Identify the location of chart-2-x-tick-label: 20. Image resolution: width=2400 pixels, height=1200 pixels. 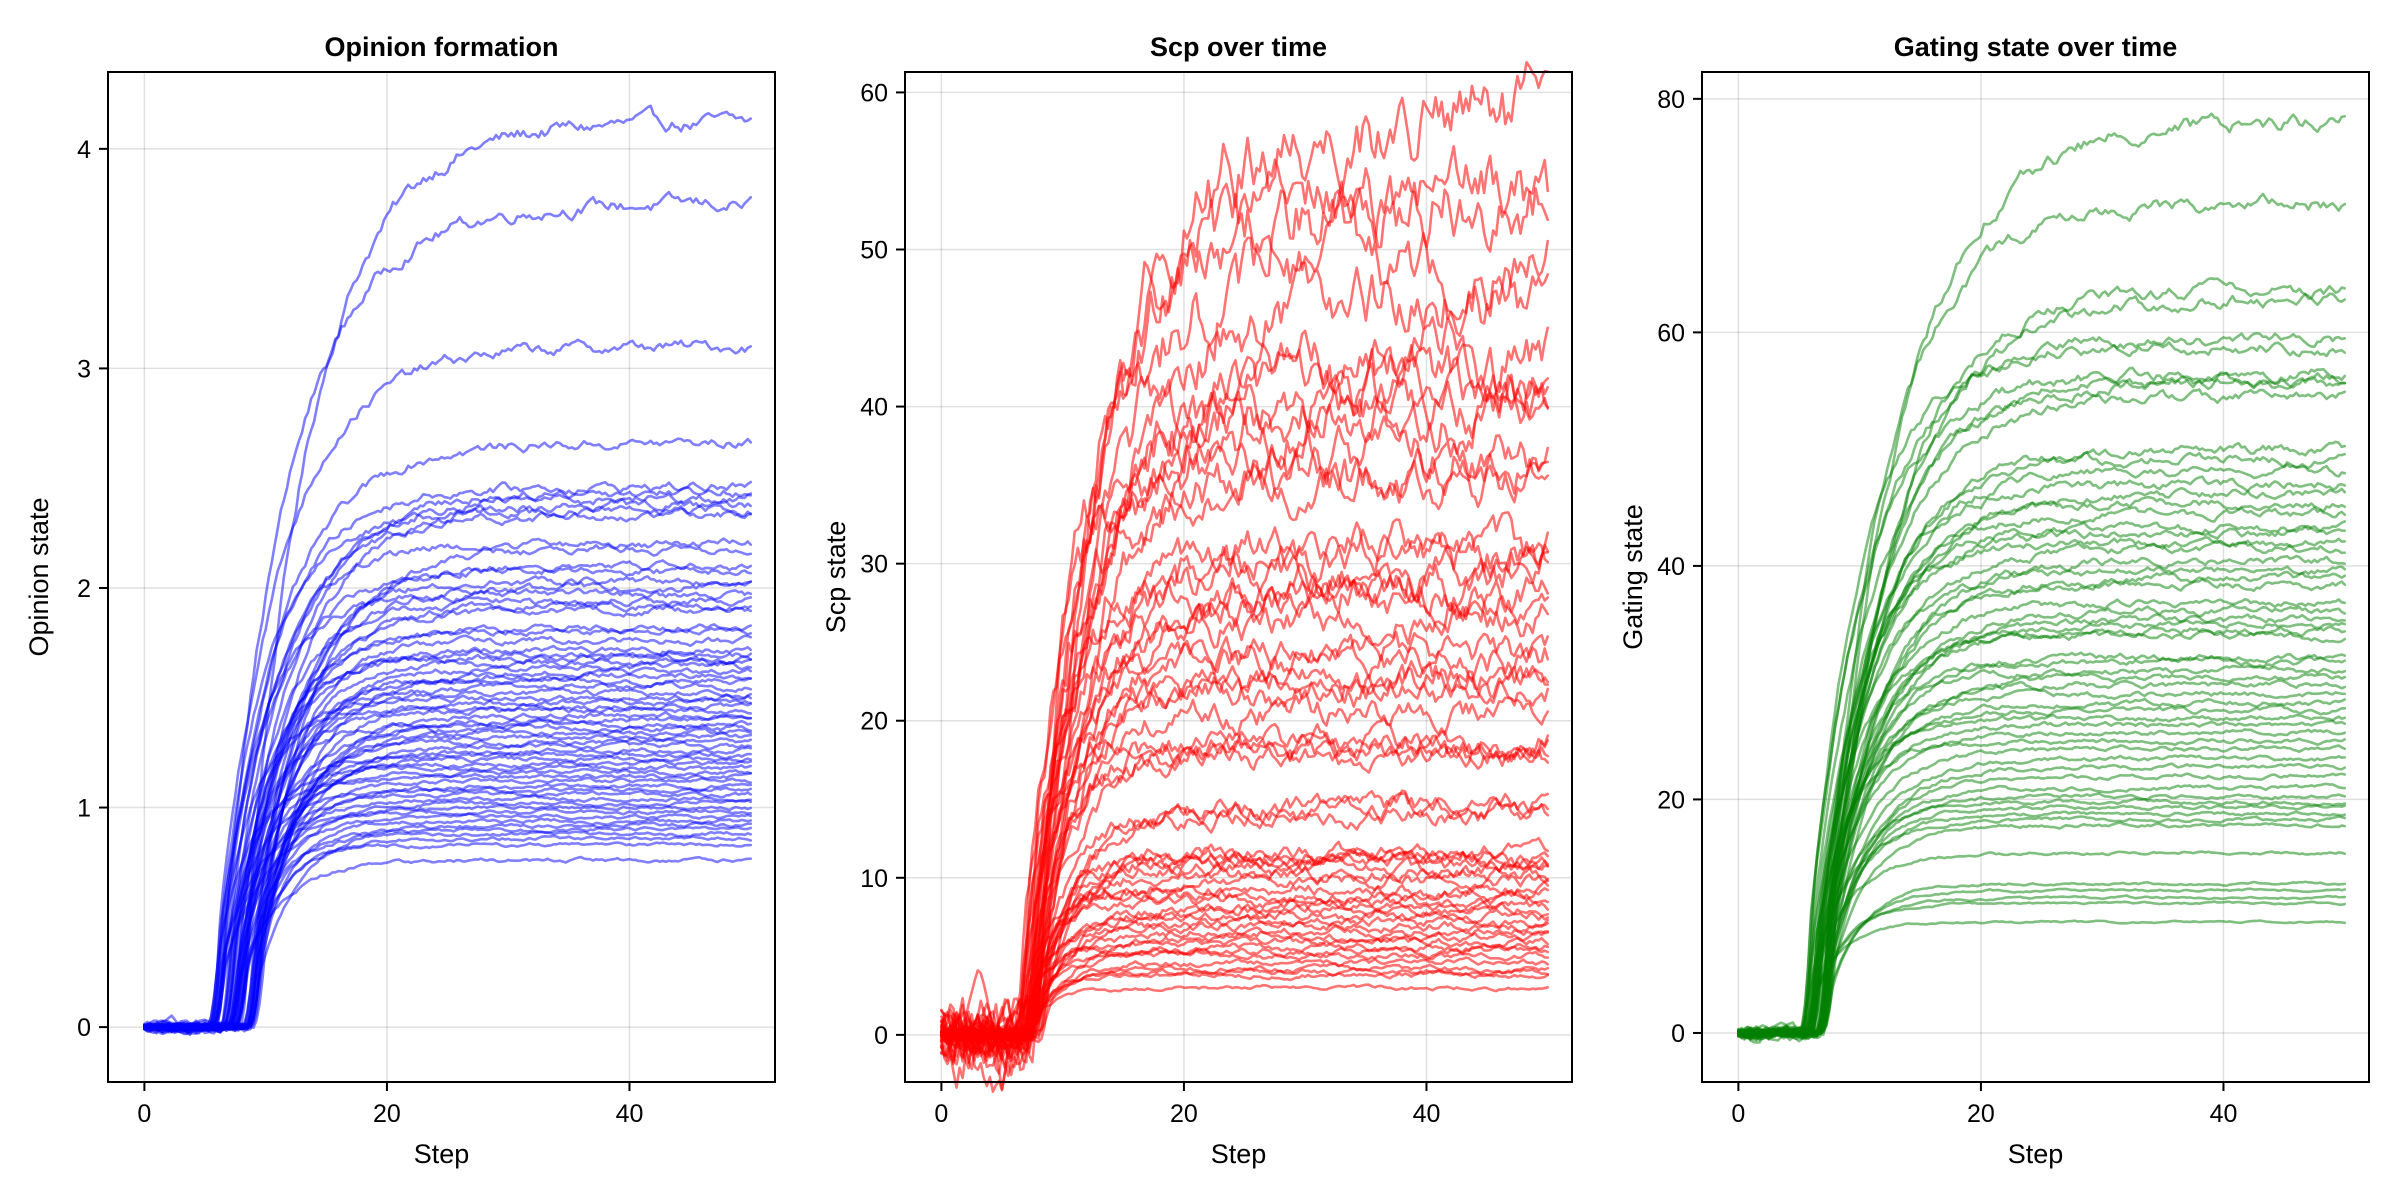
(1184, 1114).